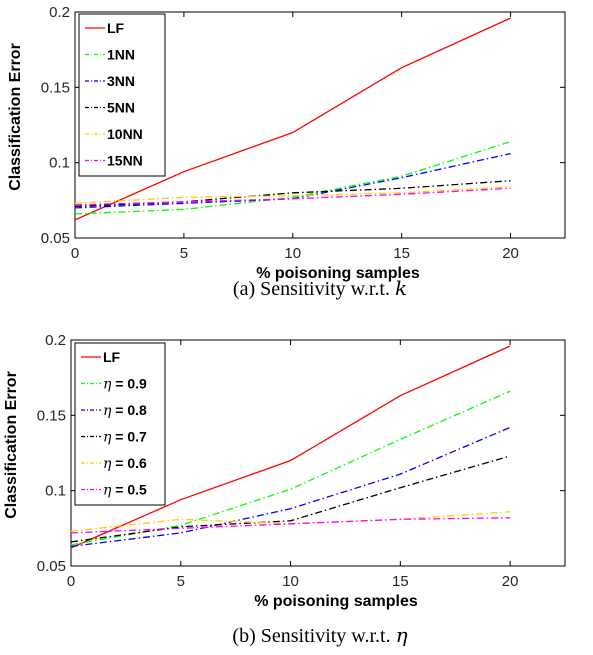  I want to click on legend-label-text: 10NN, so click(125, 134).